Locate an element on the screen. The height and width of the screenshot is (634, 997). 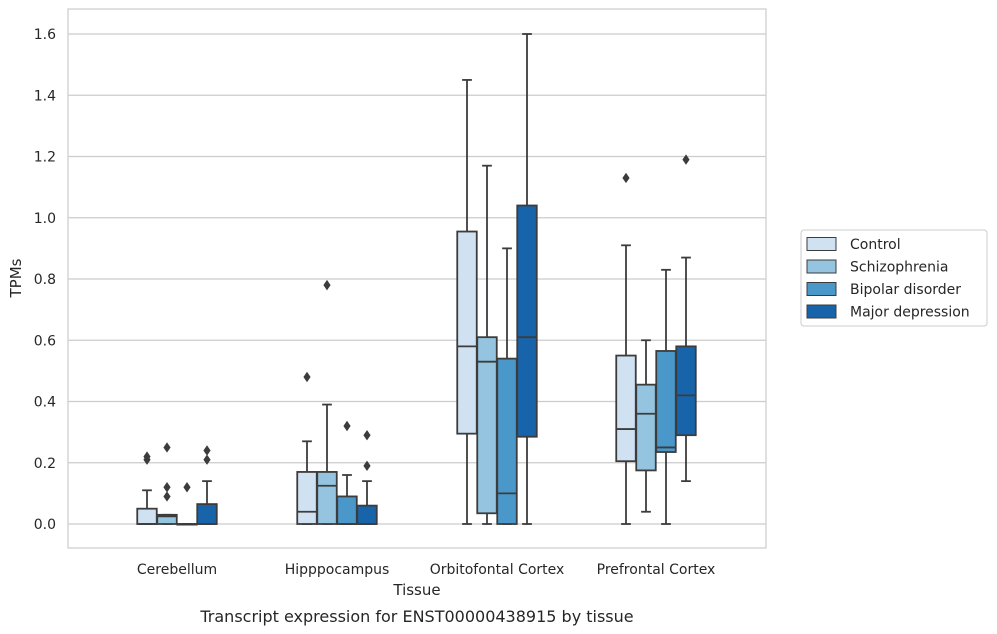
legend-label: Control is located at coordinates (875, 245).